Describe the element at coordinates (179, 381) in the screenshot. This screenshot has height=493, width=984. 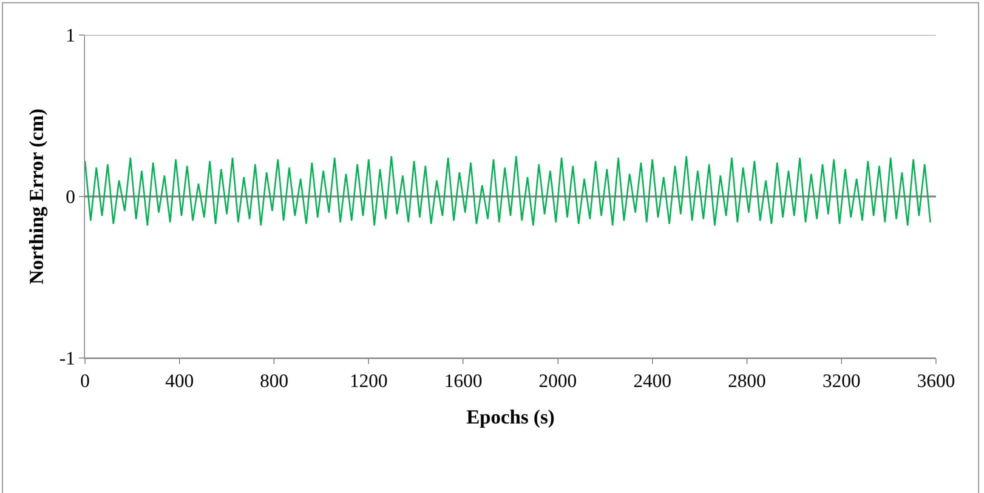
I see `x-tick-label: 400` at that location.